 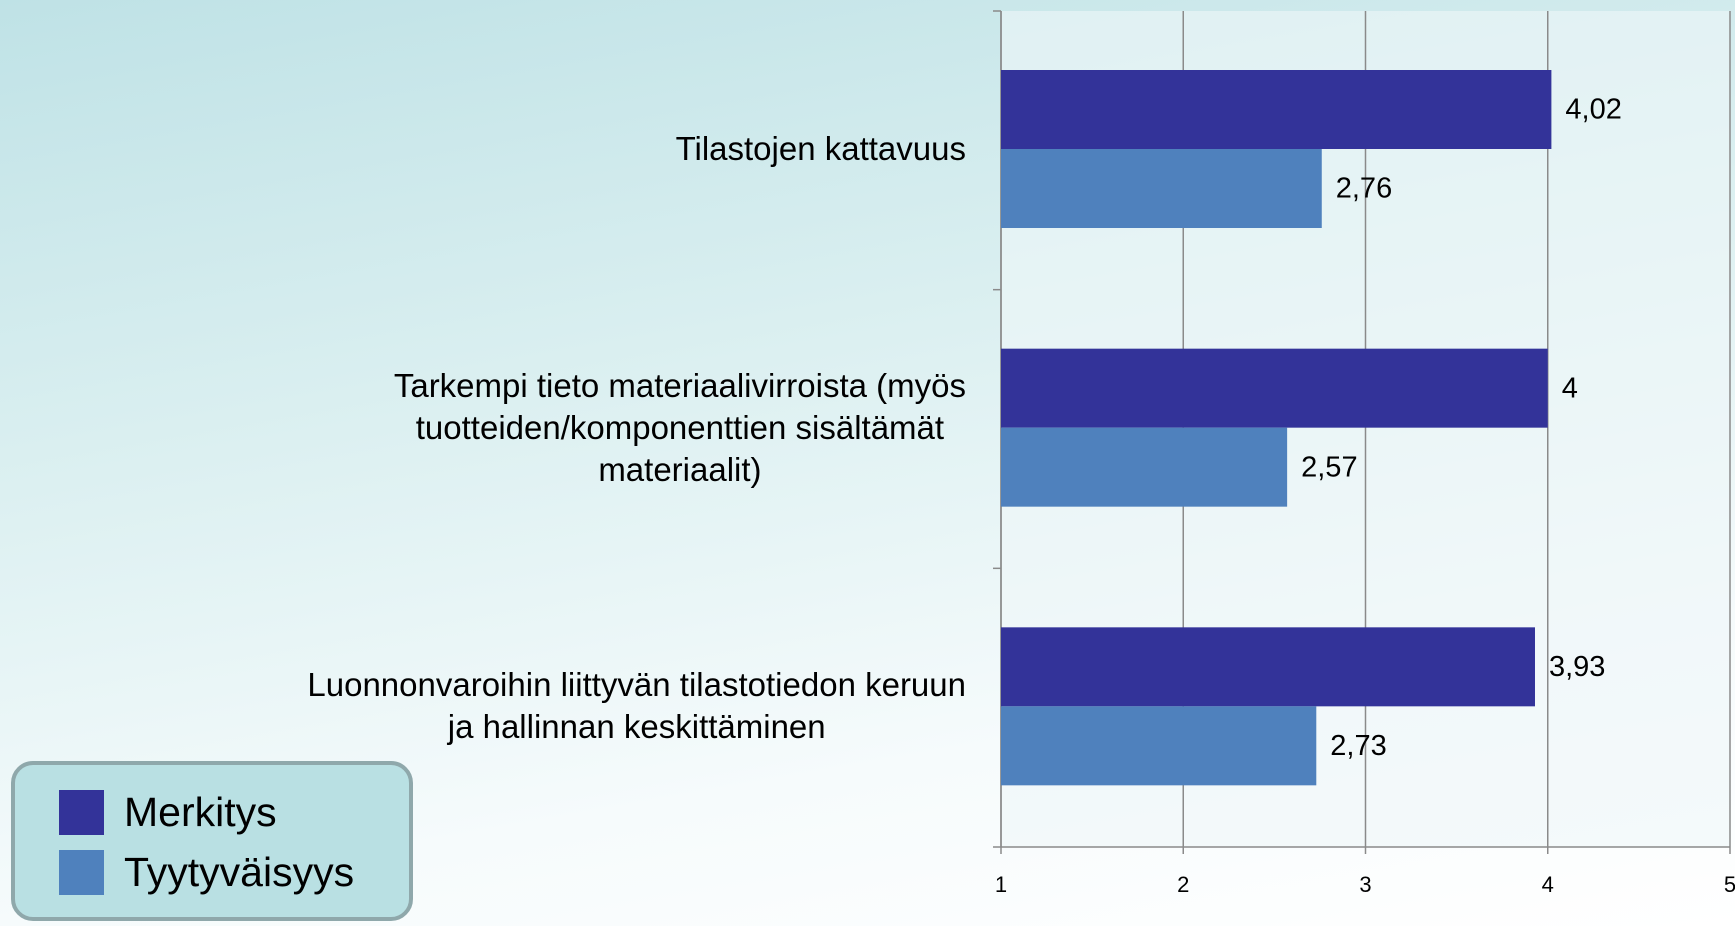 What do you see at coordinates (516, 149) in the screenshot?
I see `category-label-wrap: Tilastojen kattavuus` at bounding box center [516, 149].